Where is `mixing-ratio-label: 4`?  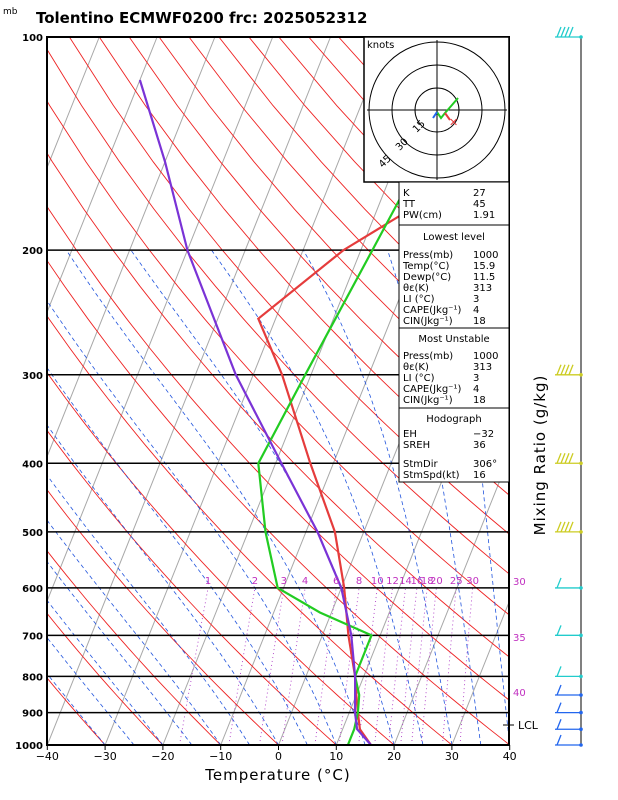 mixing-ratio-label: 4 is located at coordinates (305, 581).